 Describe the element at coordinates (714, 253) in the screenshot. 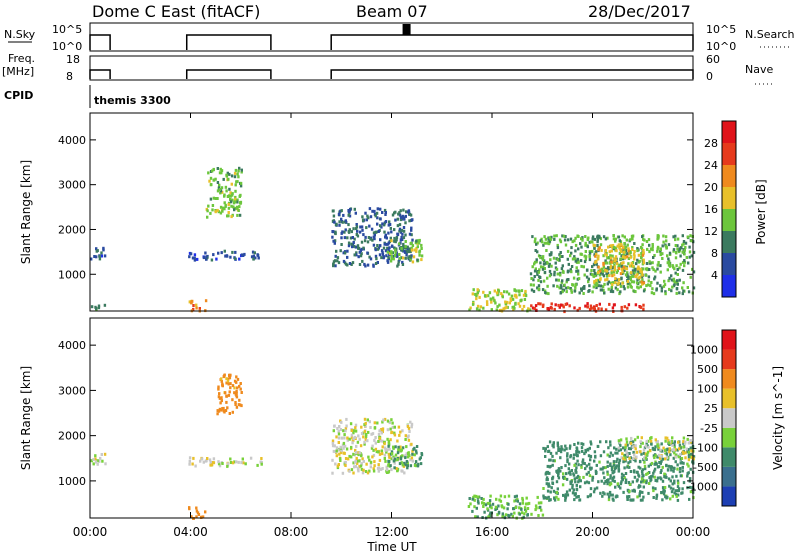

I see `colorbar-tick-label: 8` at that location.